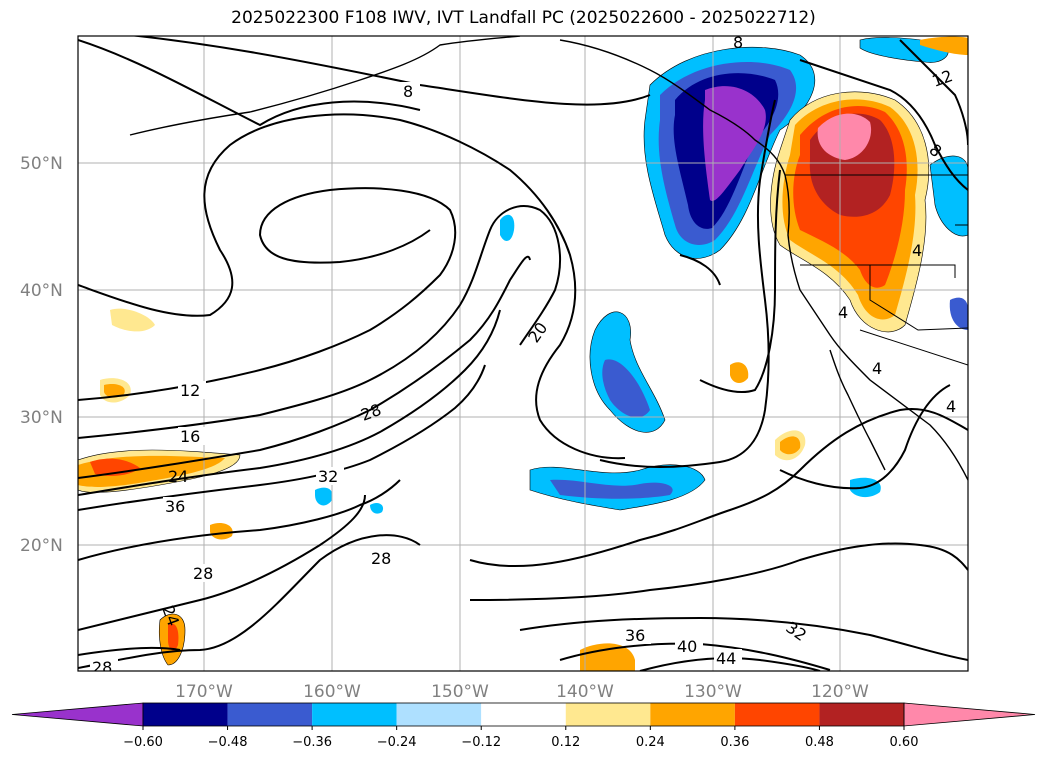 The width and height of the screenshot is (1047, 765). What do you see at coordinates (565, 742) in the screenshot?
I see `colorbar-tick-label: 0.12` at bounding box center [565, 742].